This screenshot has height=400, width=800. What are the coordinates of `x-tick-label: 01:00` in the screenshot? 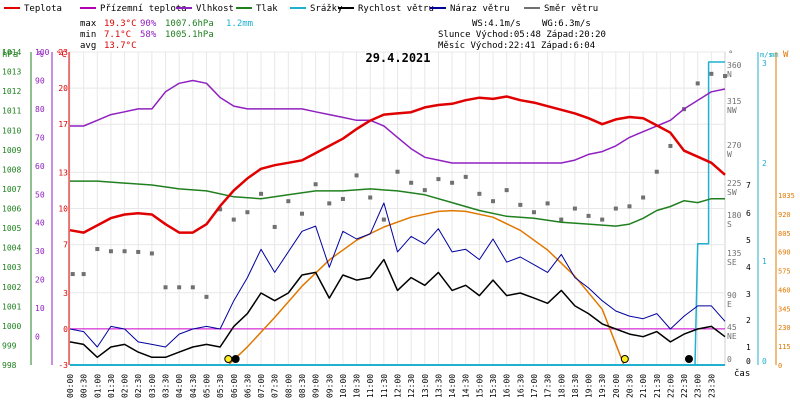 It's located at (97, 386).